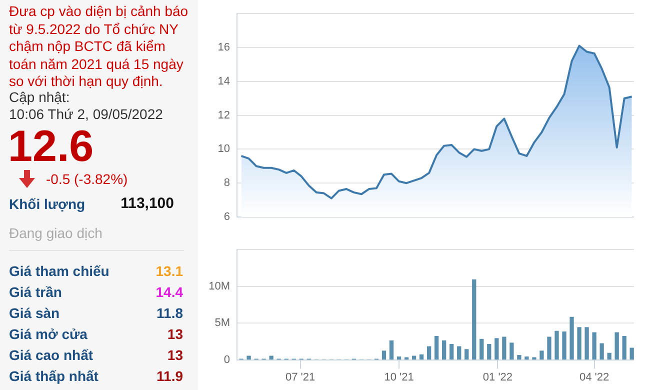 Image resolution: width=654 pixels, height=390 pixels. I want to click on x-tick-label: 10 '21, so click(399, 377).